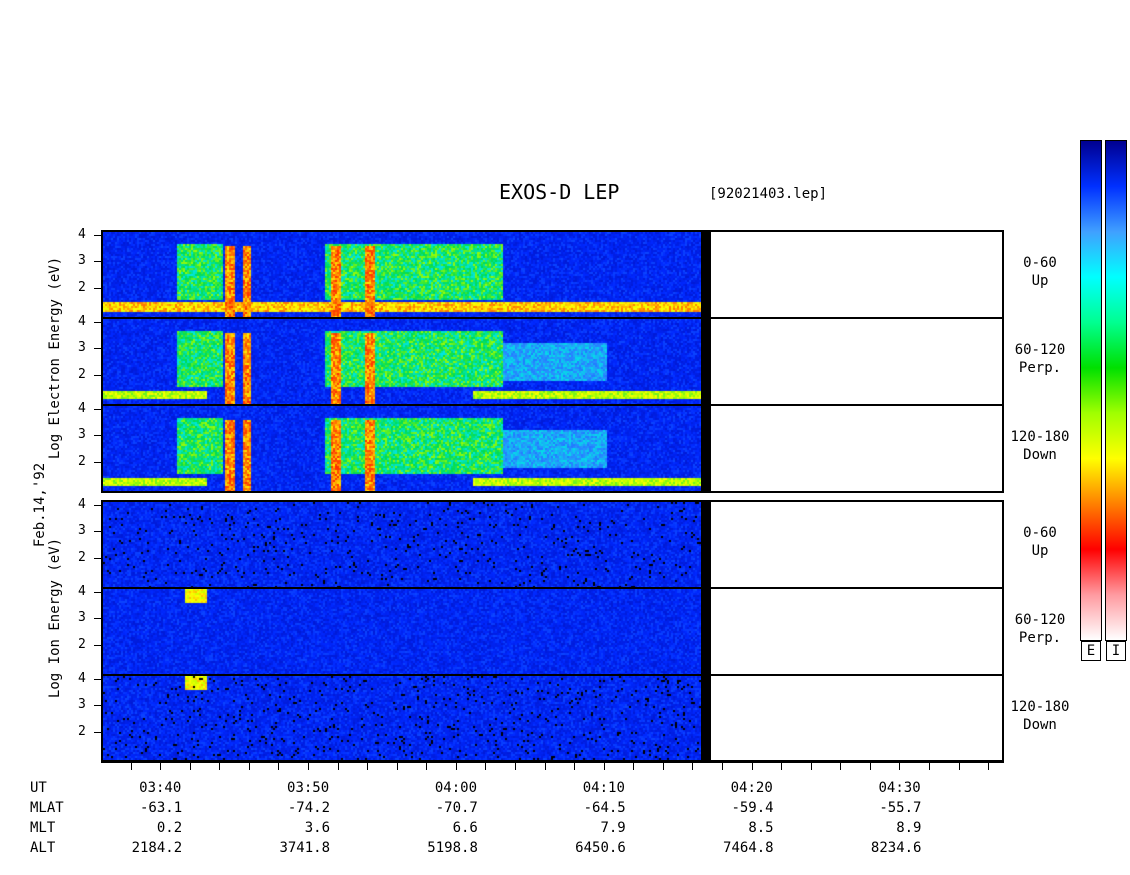 This screenshot has width=1130, height=875. I want to click on colorbar-label-e: E, so click(1091, 651).